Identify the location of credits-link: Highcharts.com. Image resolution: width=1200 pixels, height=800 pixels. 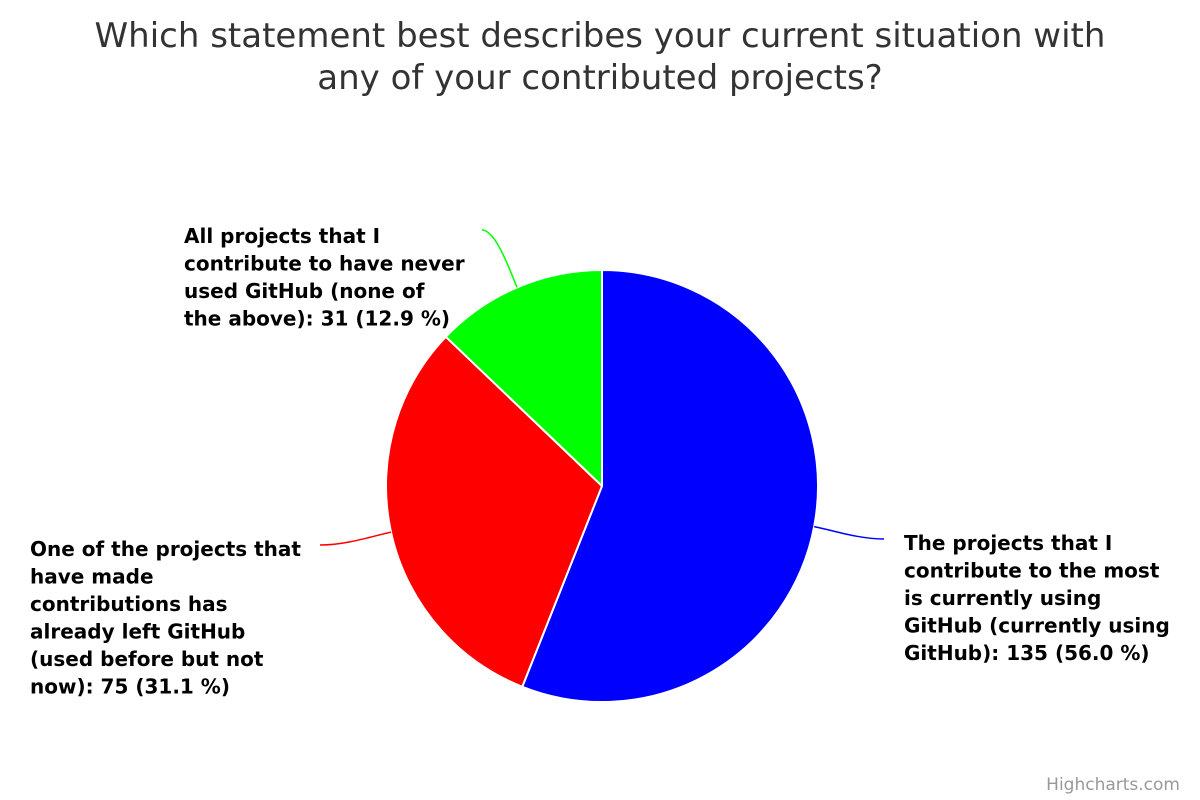
(1113, 785).